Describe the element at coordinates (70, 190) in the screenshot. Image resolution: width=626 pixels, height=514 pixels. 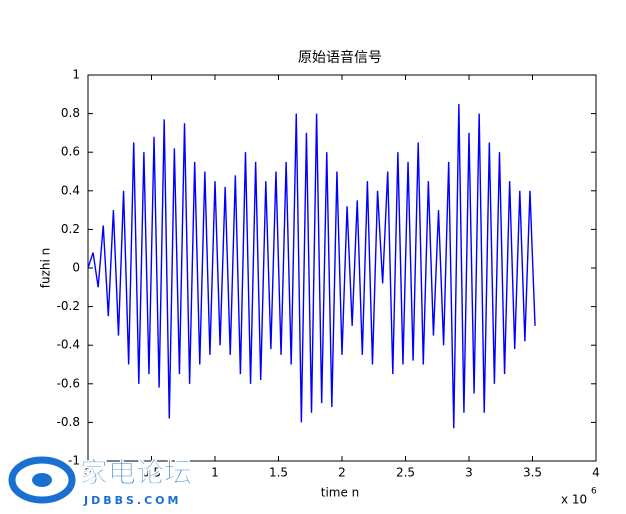
I see `y-tick-label: 0.4` at that location.